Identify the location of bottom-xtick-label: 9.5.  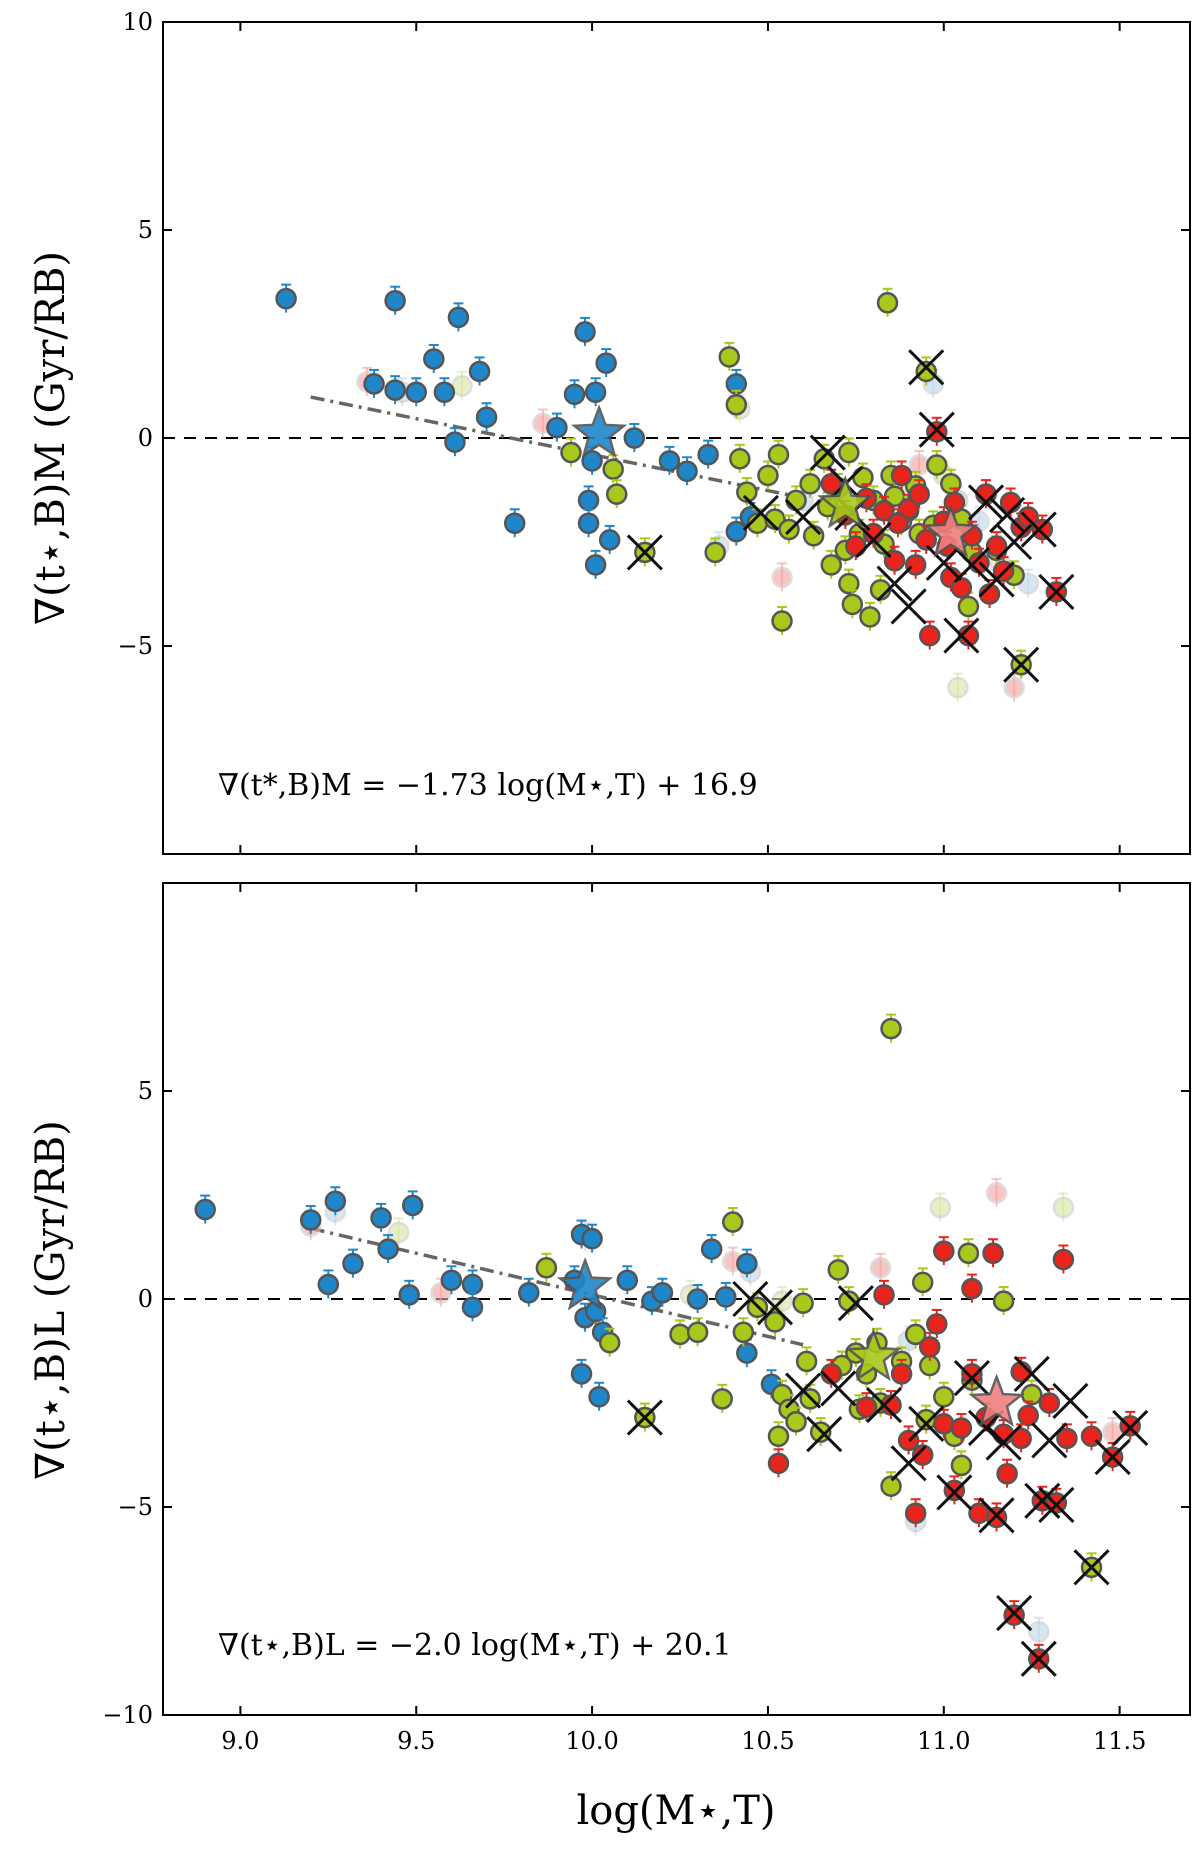
(416, 1741).